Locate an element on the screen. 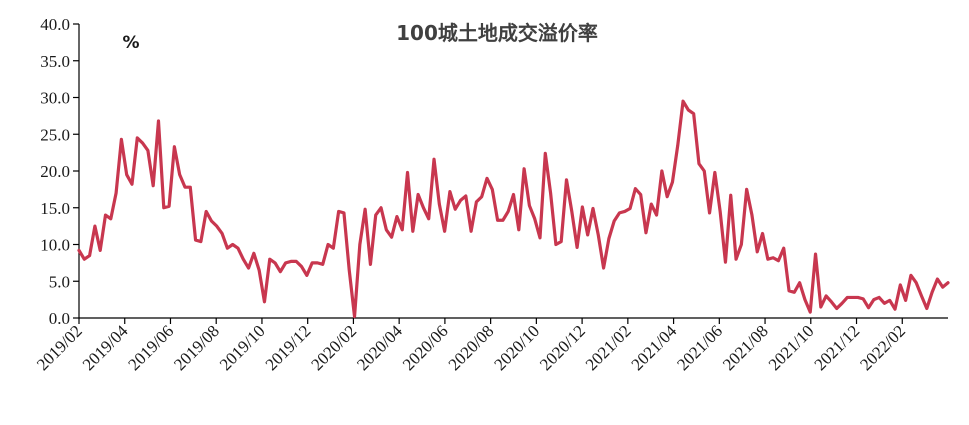 The height and width of the screenshot is (425, 969). y-tick-label: 35.0 is located at coordinates (55, 61).